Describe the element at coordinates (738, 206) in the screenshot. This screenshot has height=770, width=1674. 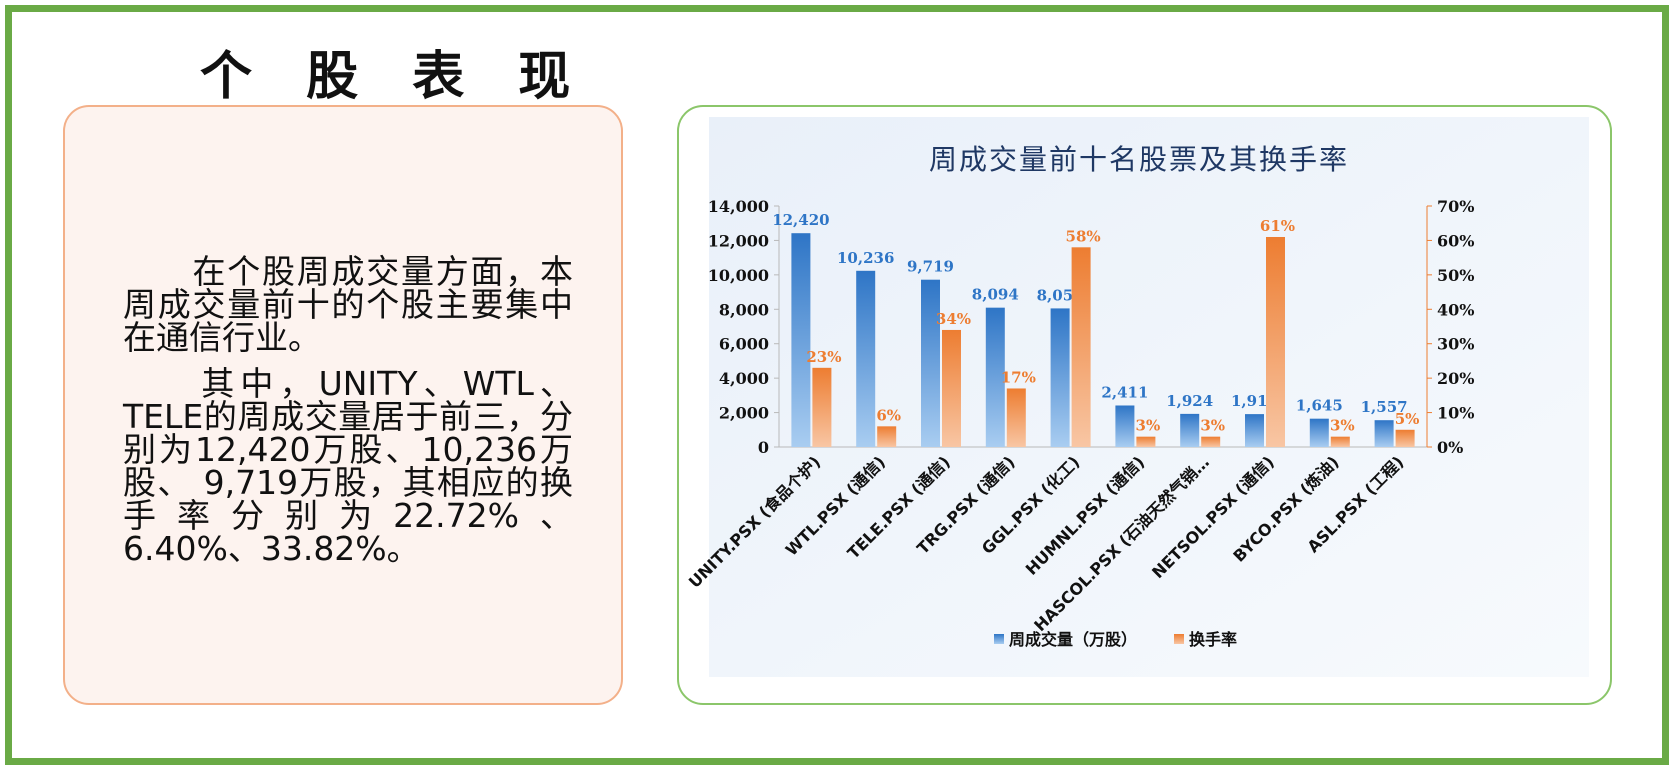
I see `left-tick-label: 14,000` at that location.